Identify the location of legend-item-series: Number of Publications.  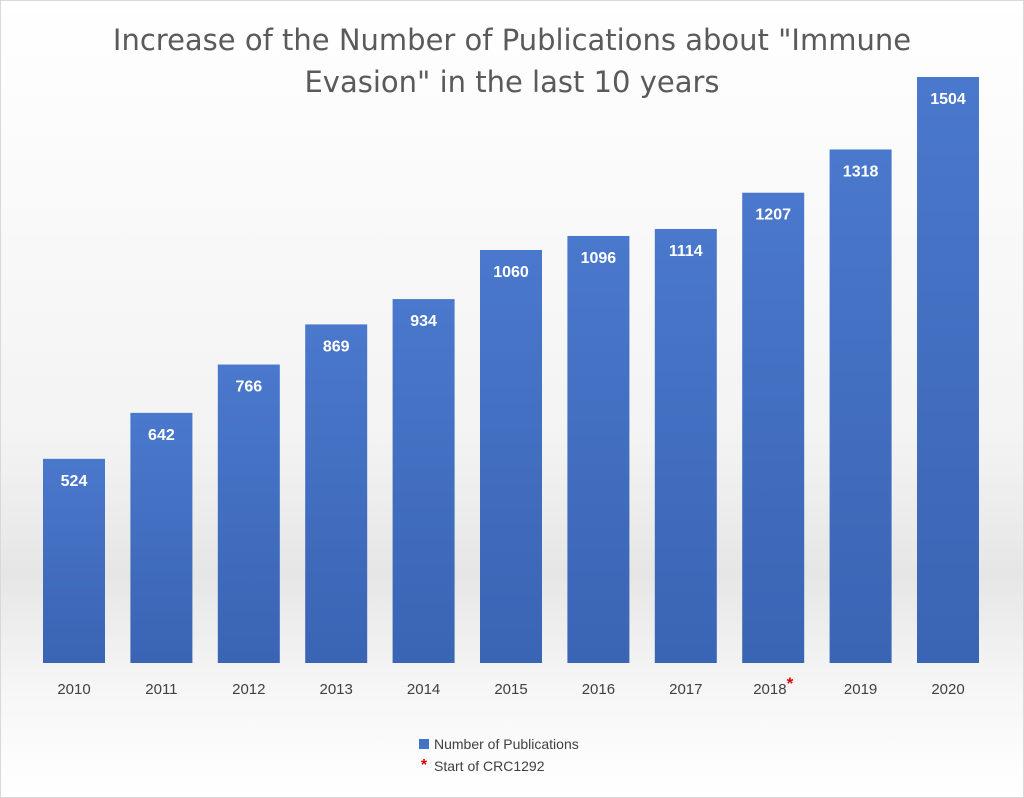
(499, 744).